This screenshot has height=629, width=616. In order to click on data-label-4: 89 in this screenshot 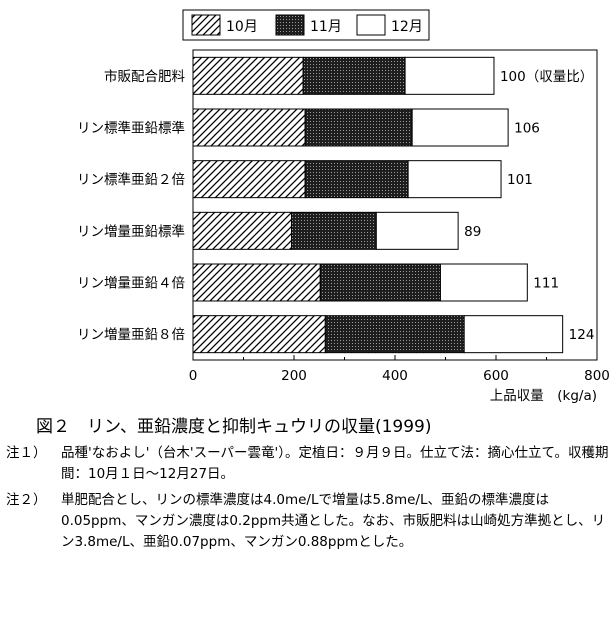, I will do `click(472, 232)`.